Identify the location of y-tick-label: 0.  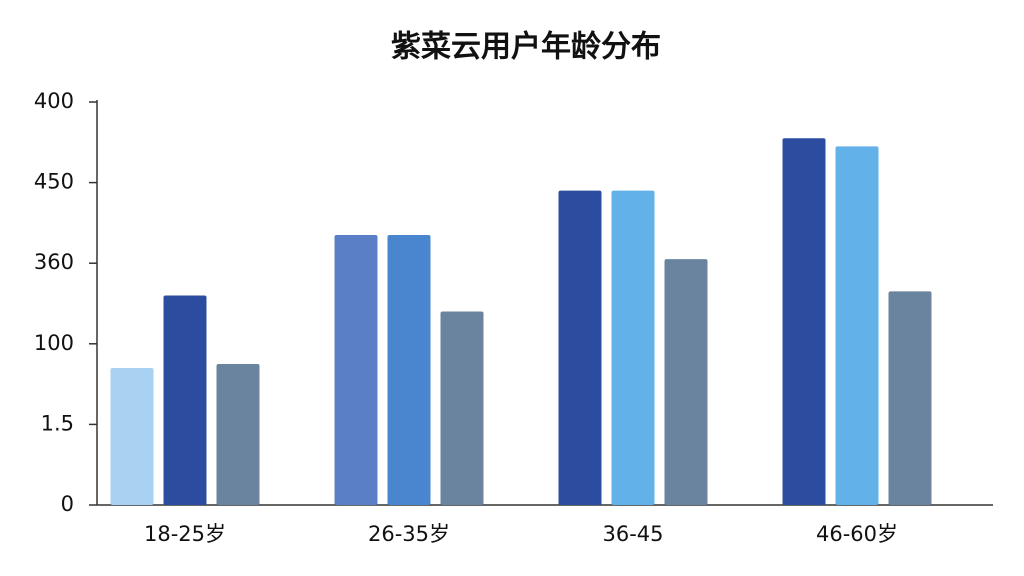
(67, 504).